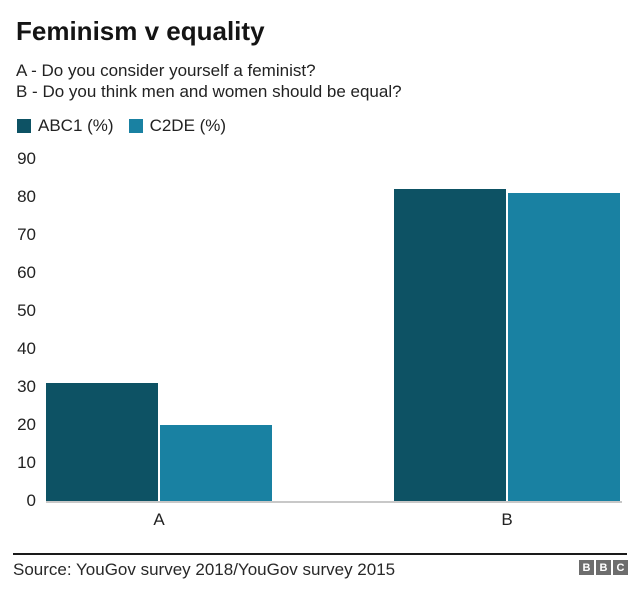  Describe the element at coordinates (24, 126) in the screenshot. I see `legend-swatch-abc1` at that location.